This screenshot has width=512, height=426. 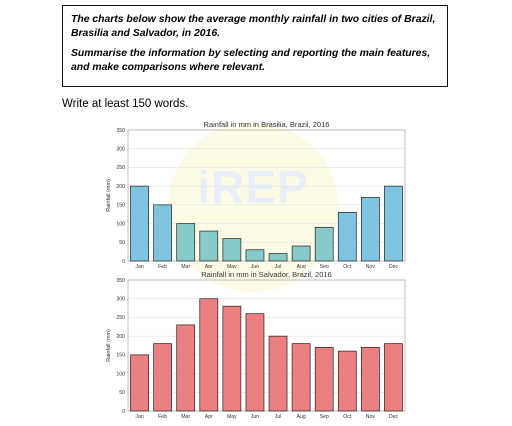 I want to click on salvador-chart-title: Rainfall in mm in Salvador, Brazil, 2016, so click(x=266, y=274).